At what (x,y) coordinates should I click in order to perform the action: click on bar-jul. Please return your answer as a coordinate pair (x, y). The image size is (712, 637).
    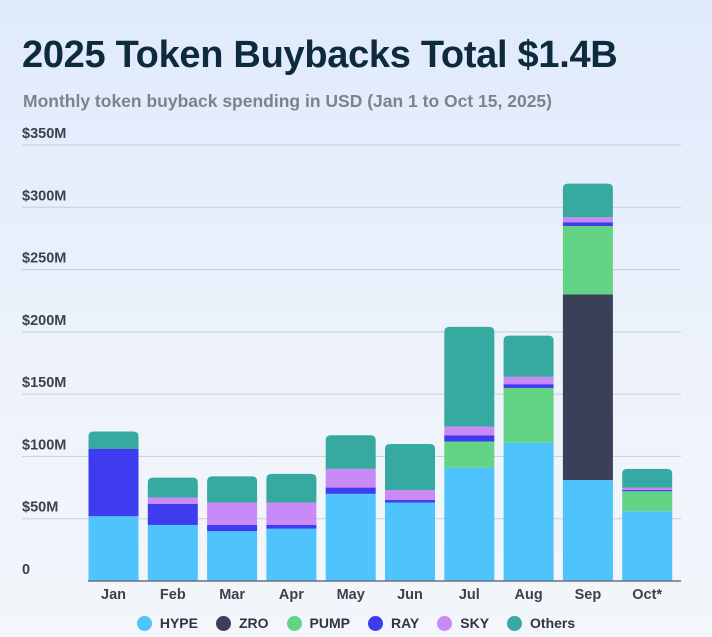
    Looking at the image, I should click on (469, 453).